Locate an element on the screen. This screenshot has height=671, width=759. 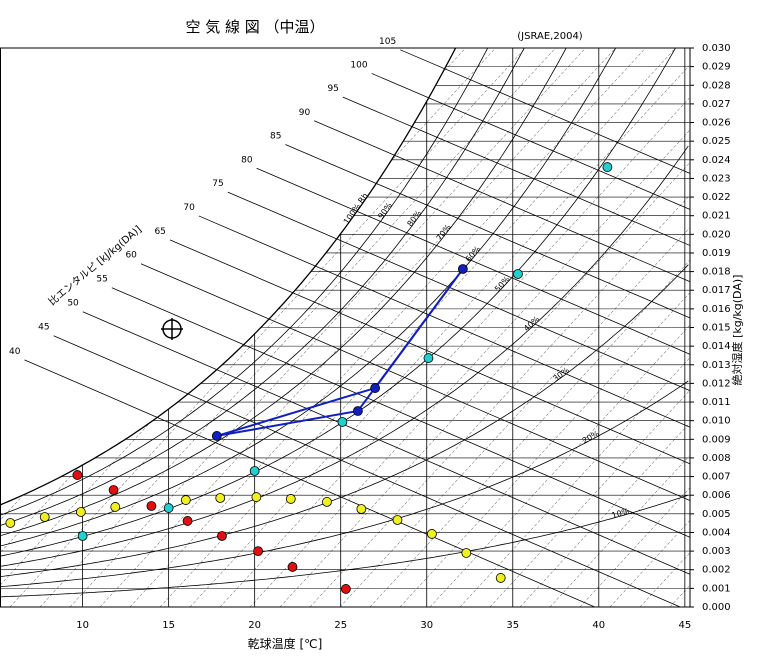
x-tick-label: 40 is located at coordinates (598, 625).